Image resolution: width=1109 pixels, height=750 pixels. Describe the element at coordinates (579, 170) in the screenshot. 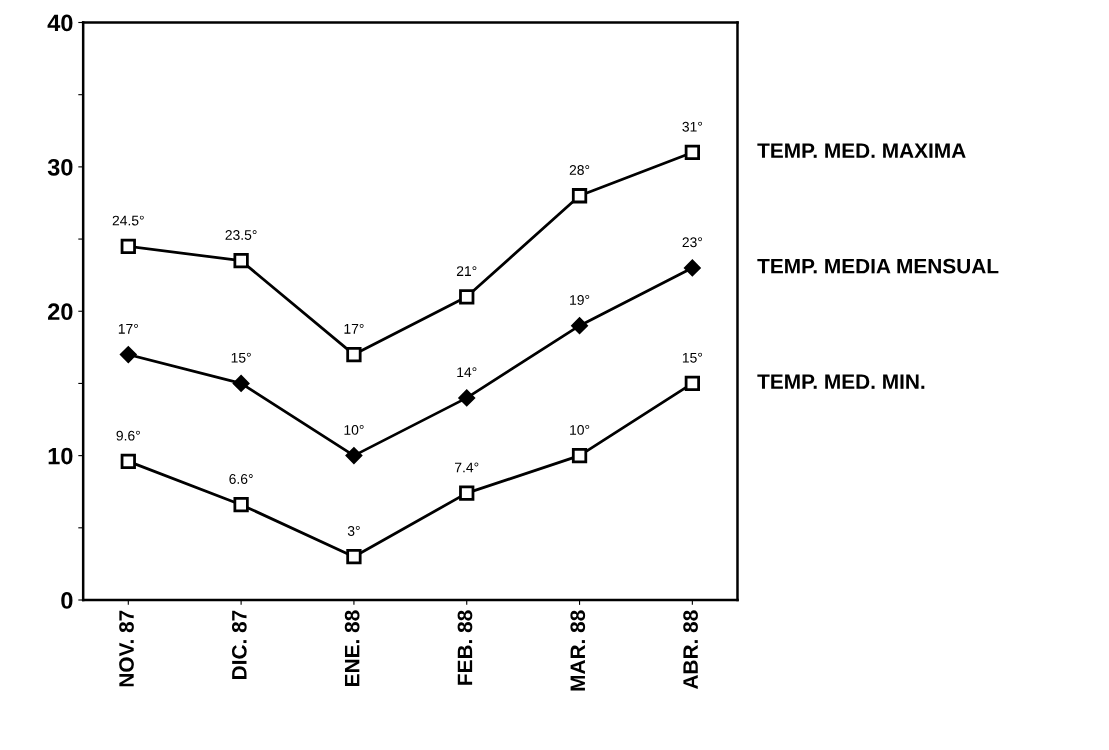

I see `data-label: 28°` at that location.